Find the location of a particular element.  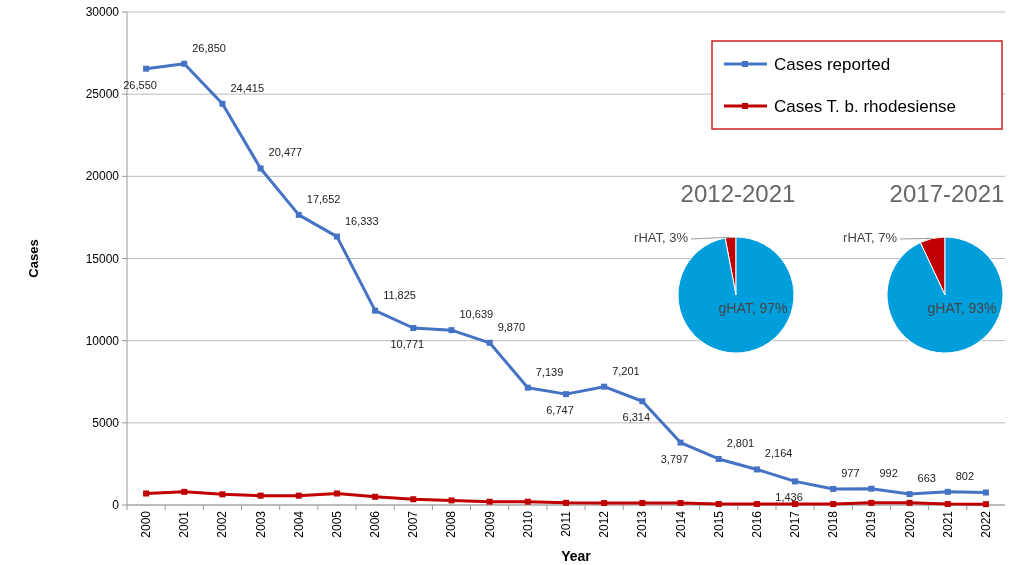

data-label: 992 is located at coordinates (888, 472).